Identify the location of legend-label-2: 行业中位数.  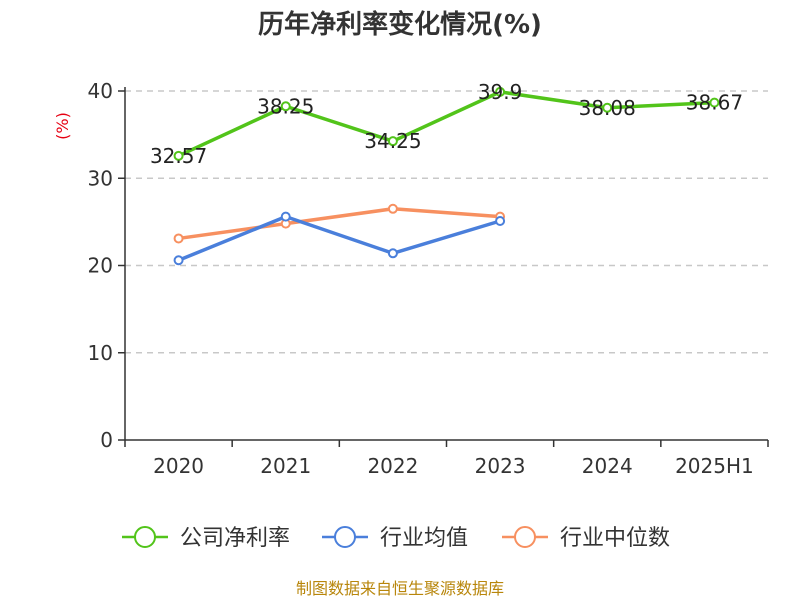
(615, 538).